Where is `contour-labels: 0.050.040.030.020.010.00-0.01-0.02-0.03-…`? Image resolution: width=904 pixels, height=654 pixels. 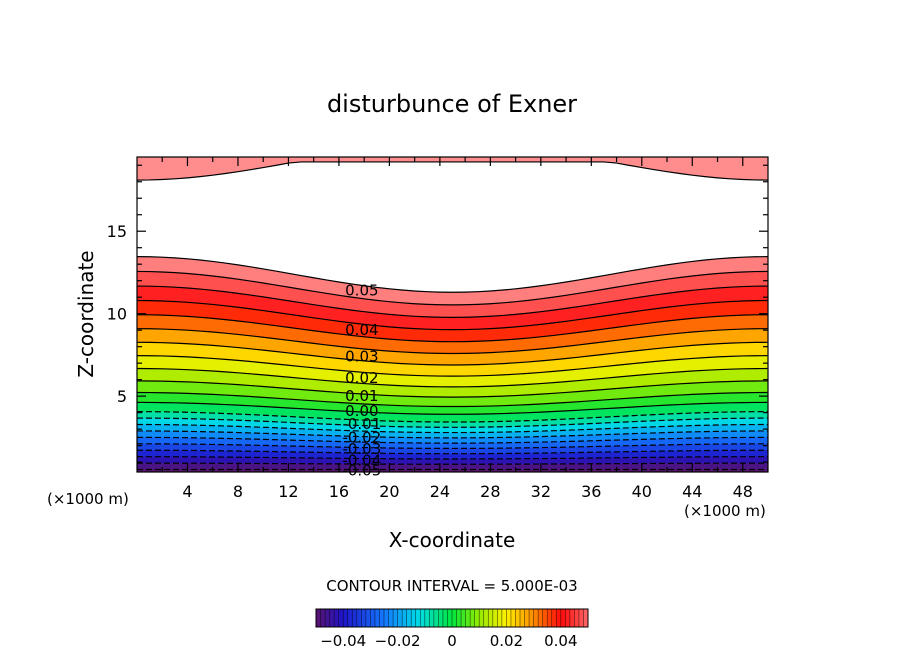 contour-labels: 0.050.040.030.020.010.00-0.01-0.02-0.03-… is located at coordinates (361, 381).